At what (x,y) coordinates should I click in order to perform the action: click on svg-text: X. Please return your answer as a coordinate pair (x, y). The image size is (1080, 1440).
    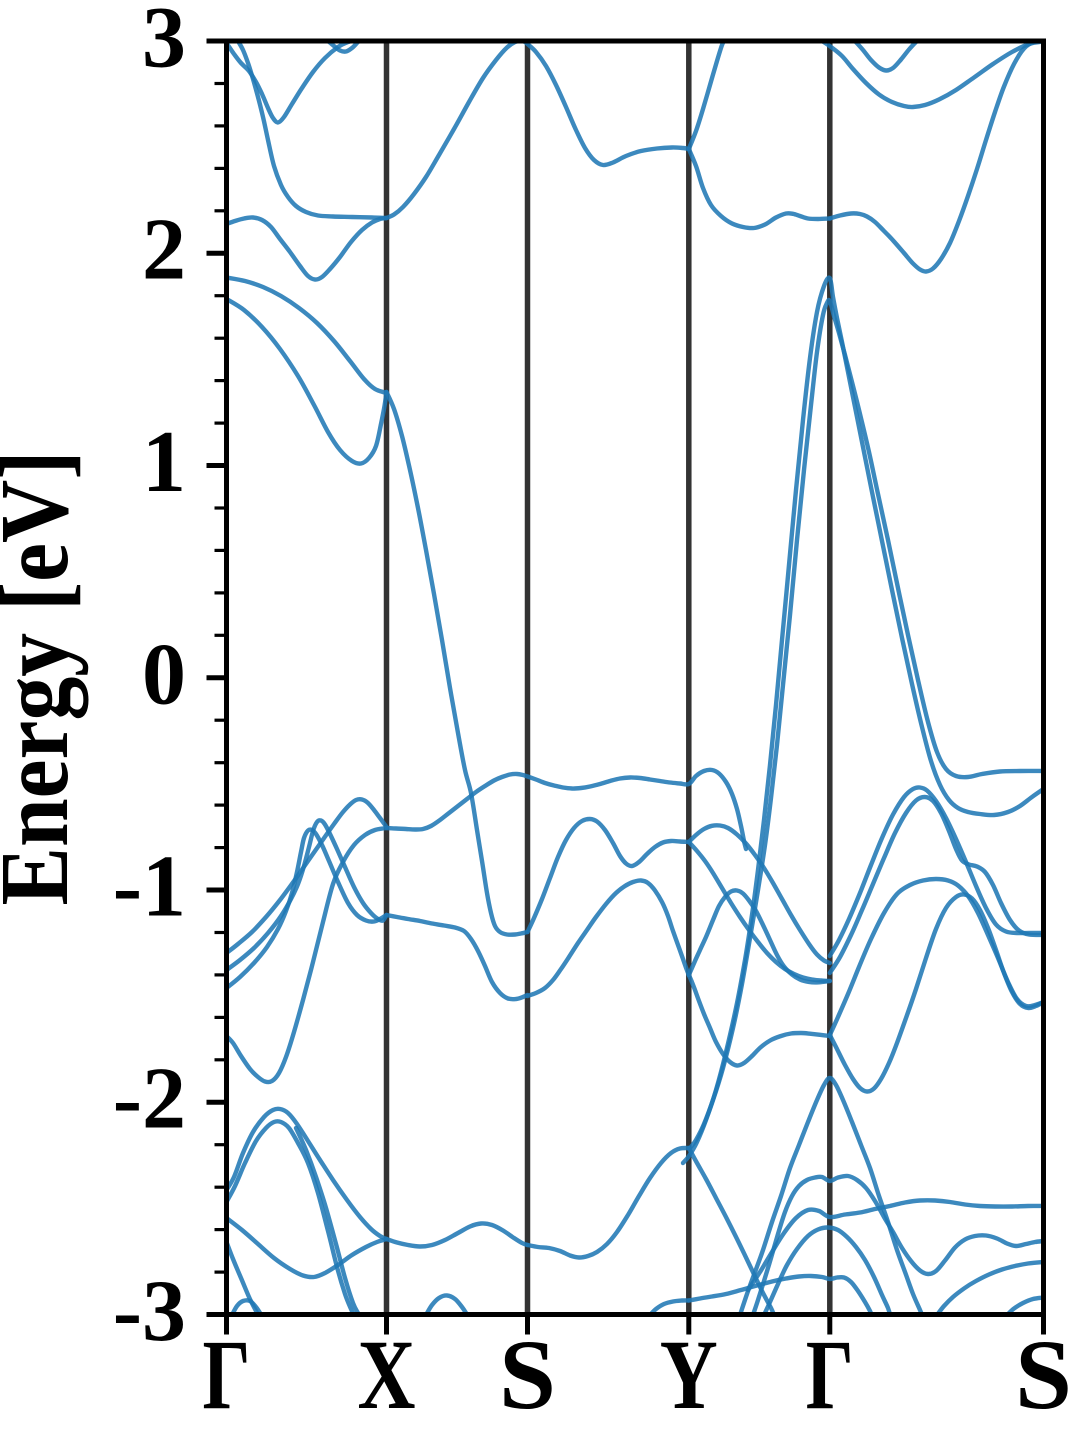
    Looking at the image, I should click on (387, 1374).